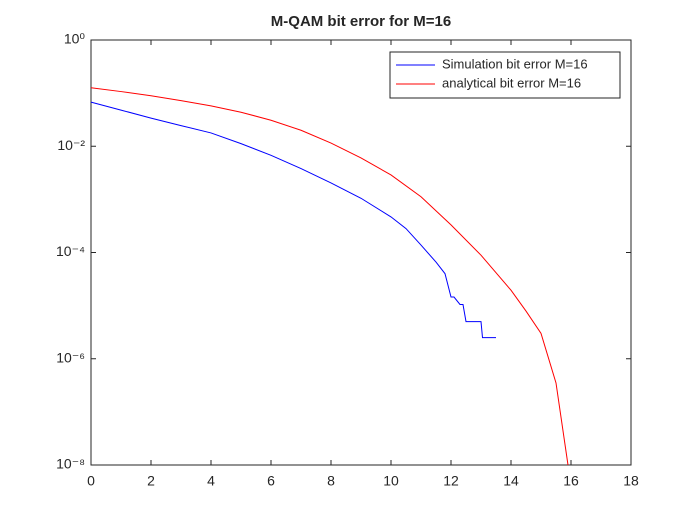  Describe the element at coordinates (211, 481) in the screenshot. I see `x-tick-label: 4` at that location.